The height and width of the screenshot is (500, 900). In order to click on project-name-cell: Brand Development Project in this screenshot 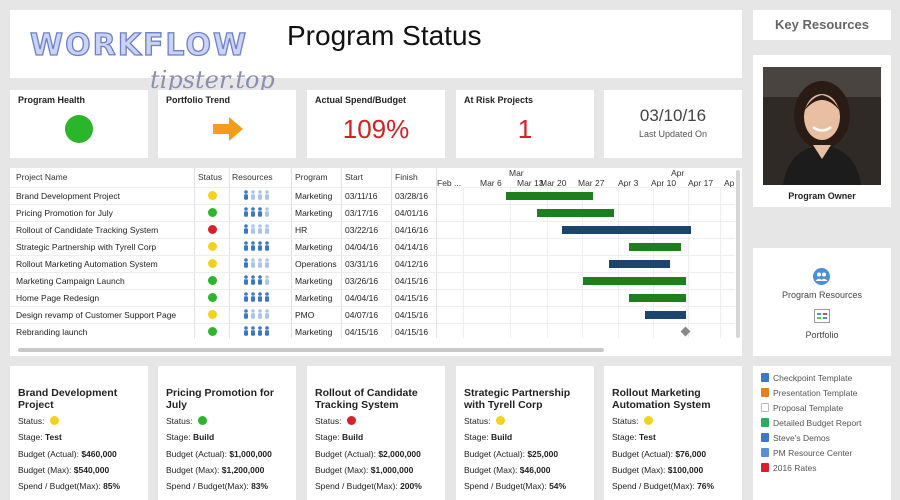, I will do `click(68, 196)`.